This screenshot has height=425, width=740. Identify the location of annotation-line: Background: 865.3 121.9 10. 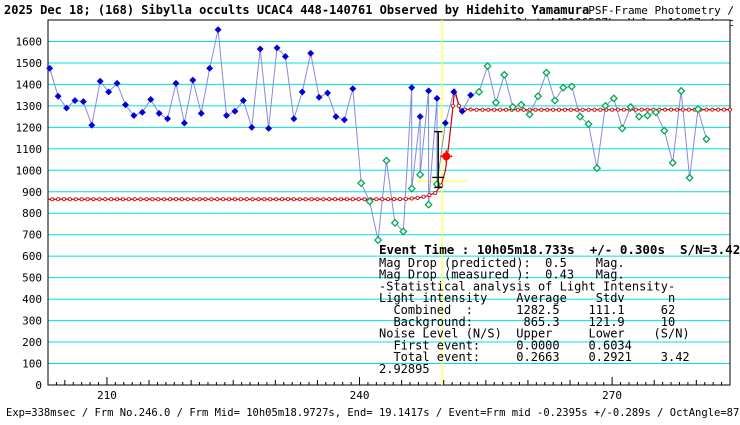
(527, 322).